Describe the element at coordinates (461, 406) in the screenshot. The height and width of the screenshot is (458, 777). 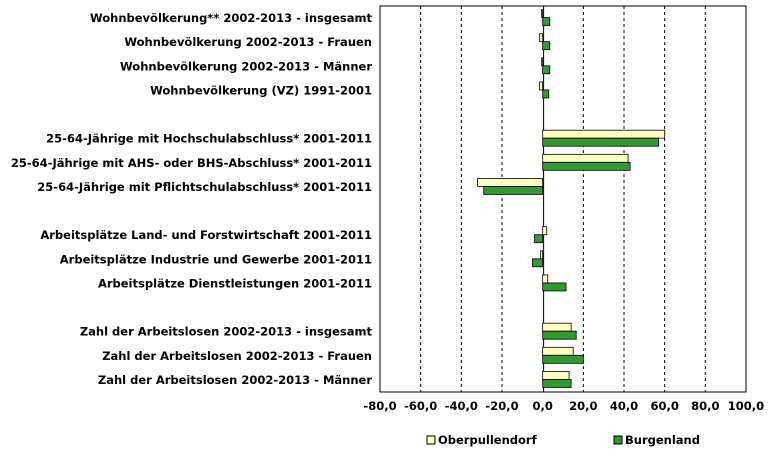
I see `x-tick-label: -40,0` at that location.